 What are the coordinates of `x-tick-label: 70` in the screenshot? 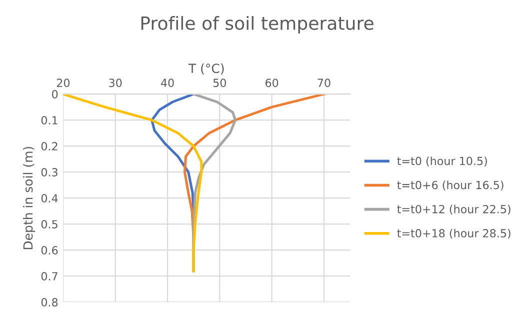 It's located at (324, 83).